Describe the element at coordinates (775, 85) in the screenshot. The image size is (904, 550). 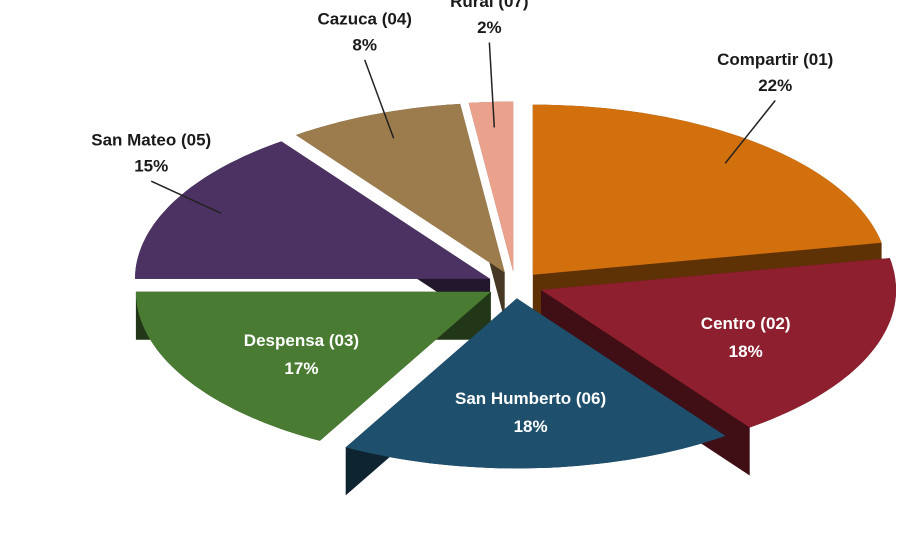
I see `slice-value: 22%` at that location.